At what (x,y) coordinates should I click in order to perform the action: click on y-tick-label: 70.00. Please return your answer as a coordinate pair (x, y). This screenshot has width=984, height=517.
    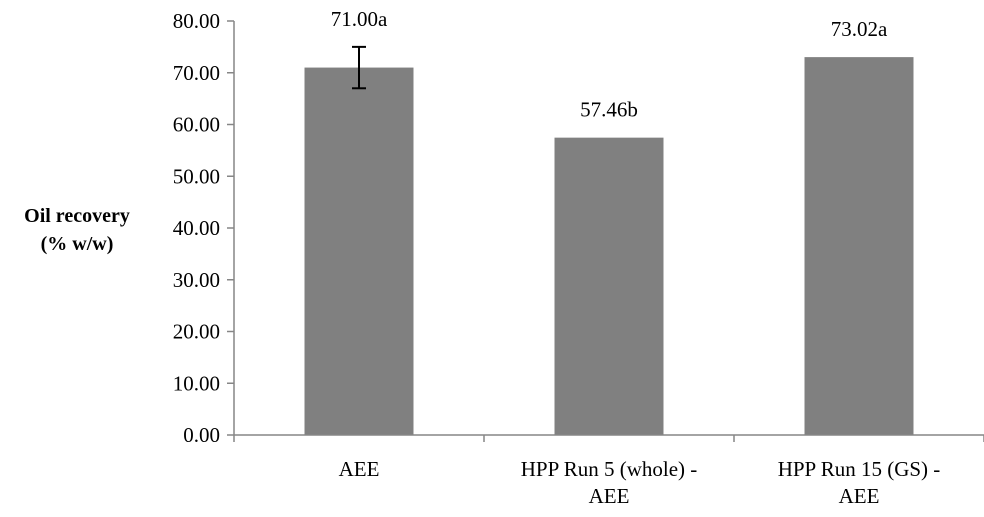
    Looking at the image, I should click on (196, 73).